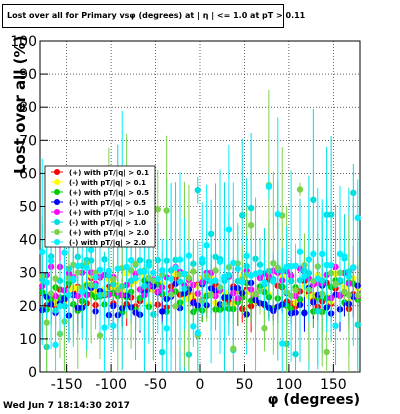 This screenshot has width=400, height=414. I want to click on legend-box, so click(100, 206).